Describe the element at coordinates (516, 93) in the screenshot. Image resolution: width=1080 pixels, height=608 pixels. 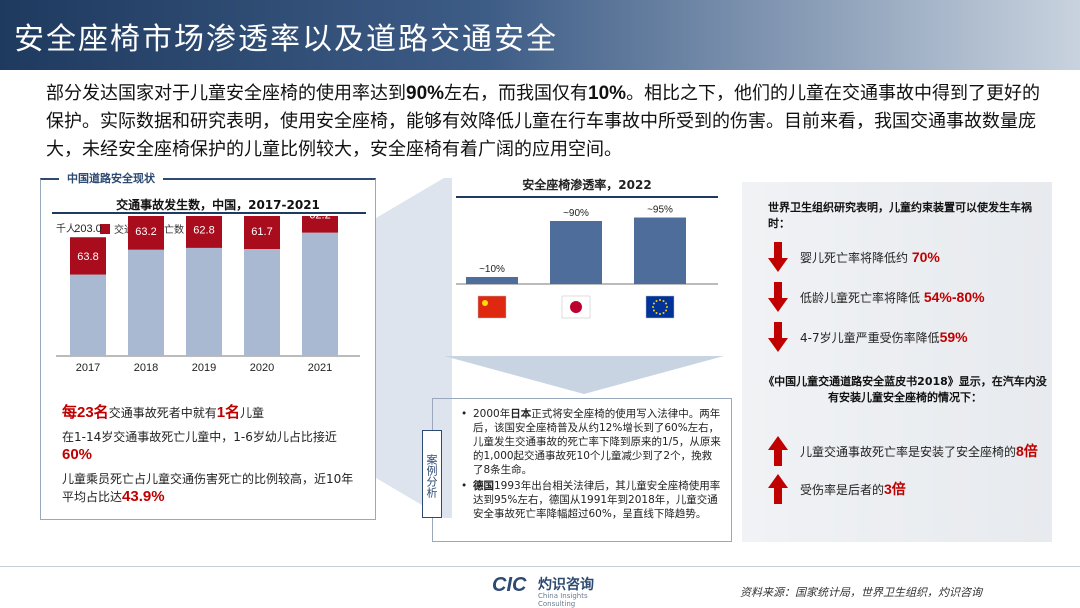
I see `intro-text-2: 左右，而我国仅有` at that location.